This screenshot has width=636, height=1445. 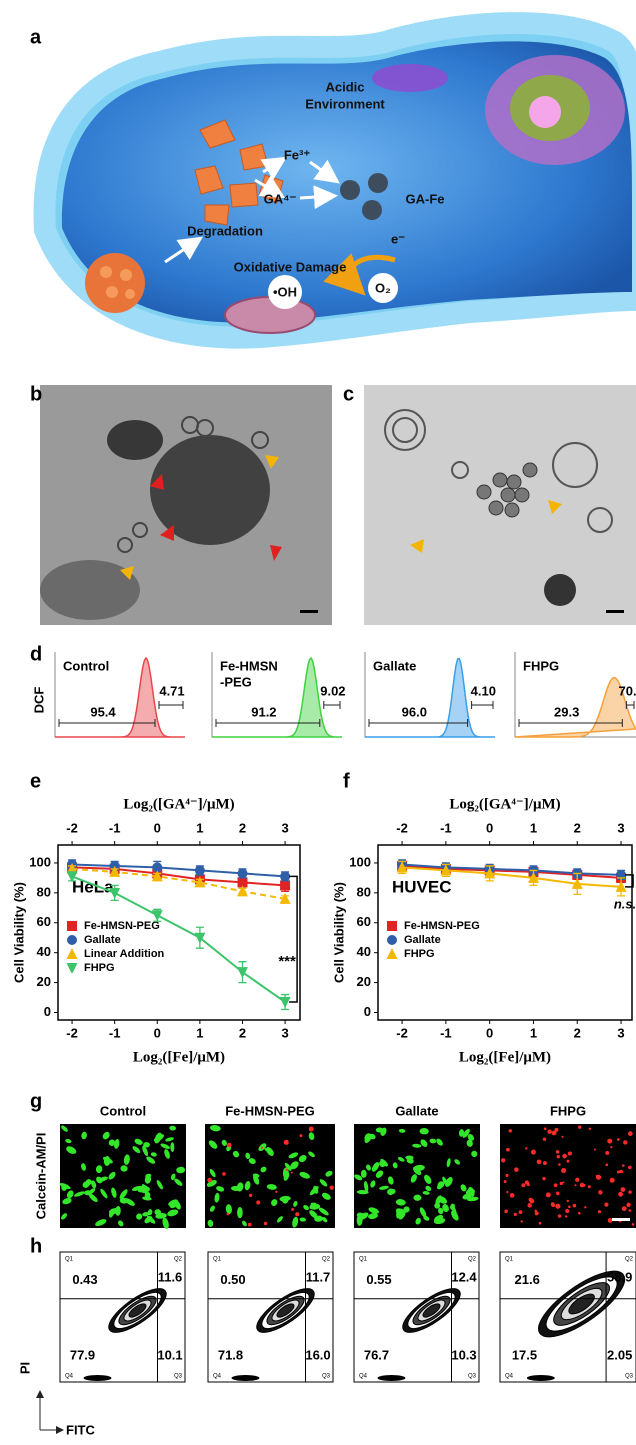 I want to click on axis-label: Calcein-AM/PI, so click(x=40, y=1176).